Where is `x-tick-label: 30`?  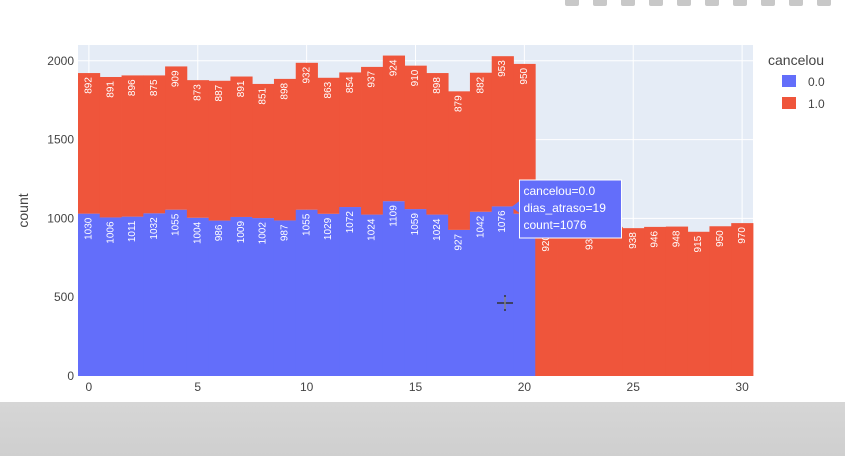 x-tick-label: 30 is located at coordinates (742, 387).